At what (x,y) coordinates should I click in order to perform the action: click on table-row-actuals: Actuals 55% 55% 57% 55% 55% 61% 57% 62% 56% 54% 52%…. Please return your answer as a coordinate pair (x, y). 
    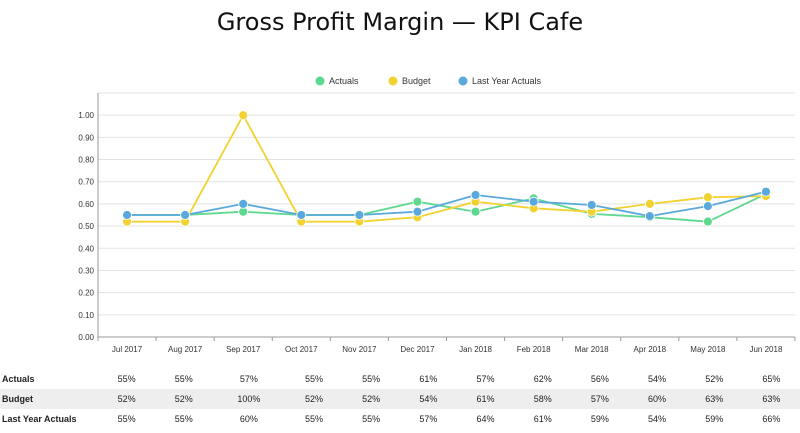
    Looking at the image, I should click on (400, 379).